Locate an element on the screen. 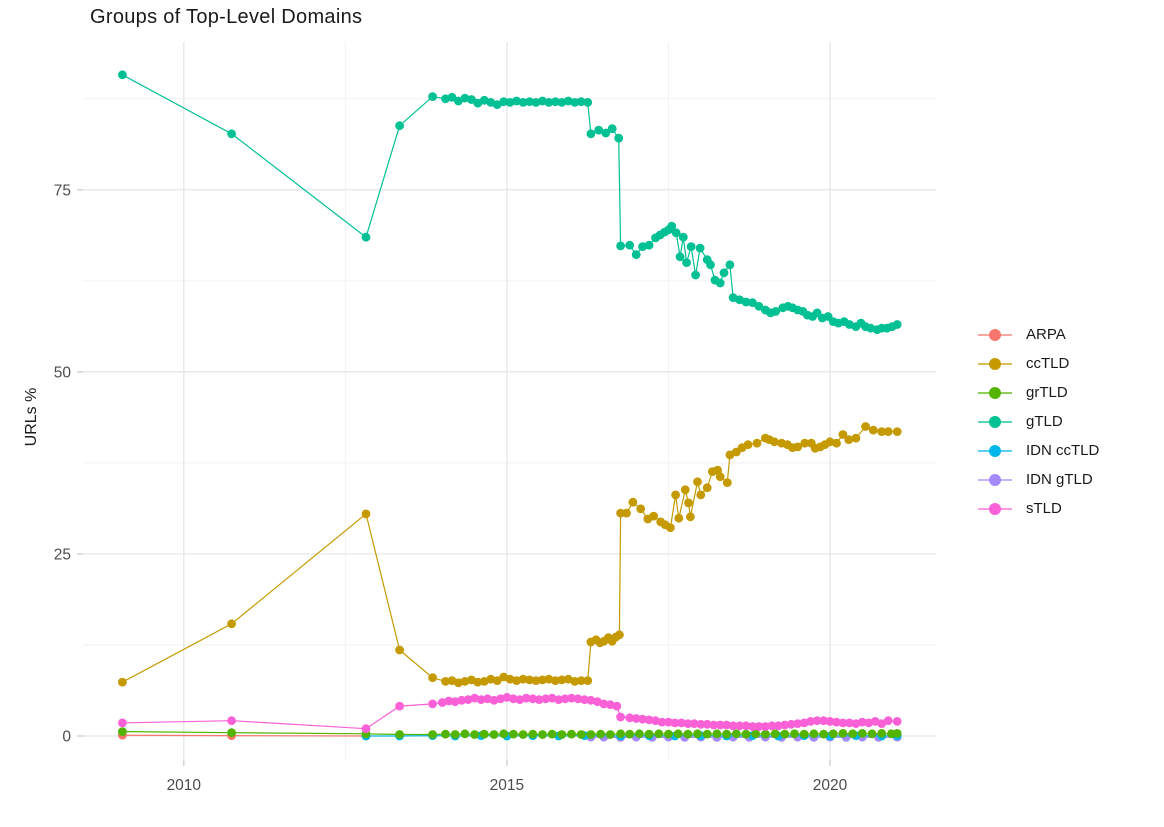 The image size is (1164, 827). legend-item-gtld: gTLD is located at coordinates (1038, 421).